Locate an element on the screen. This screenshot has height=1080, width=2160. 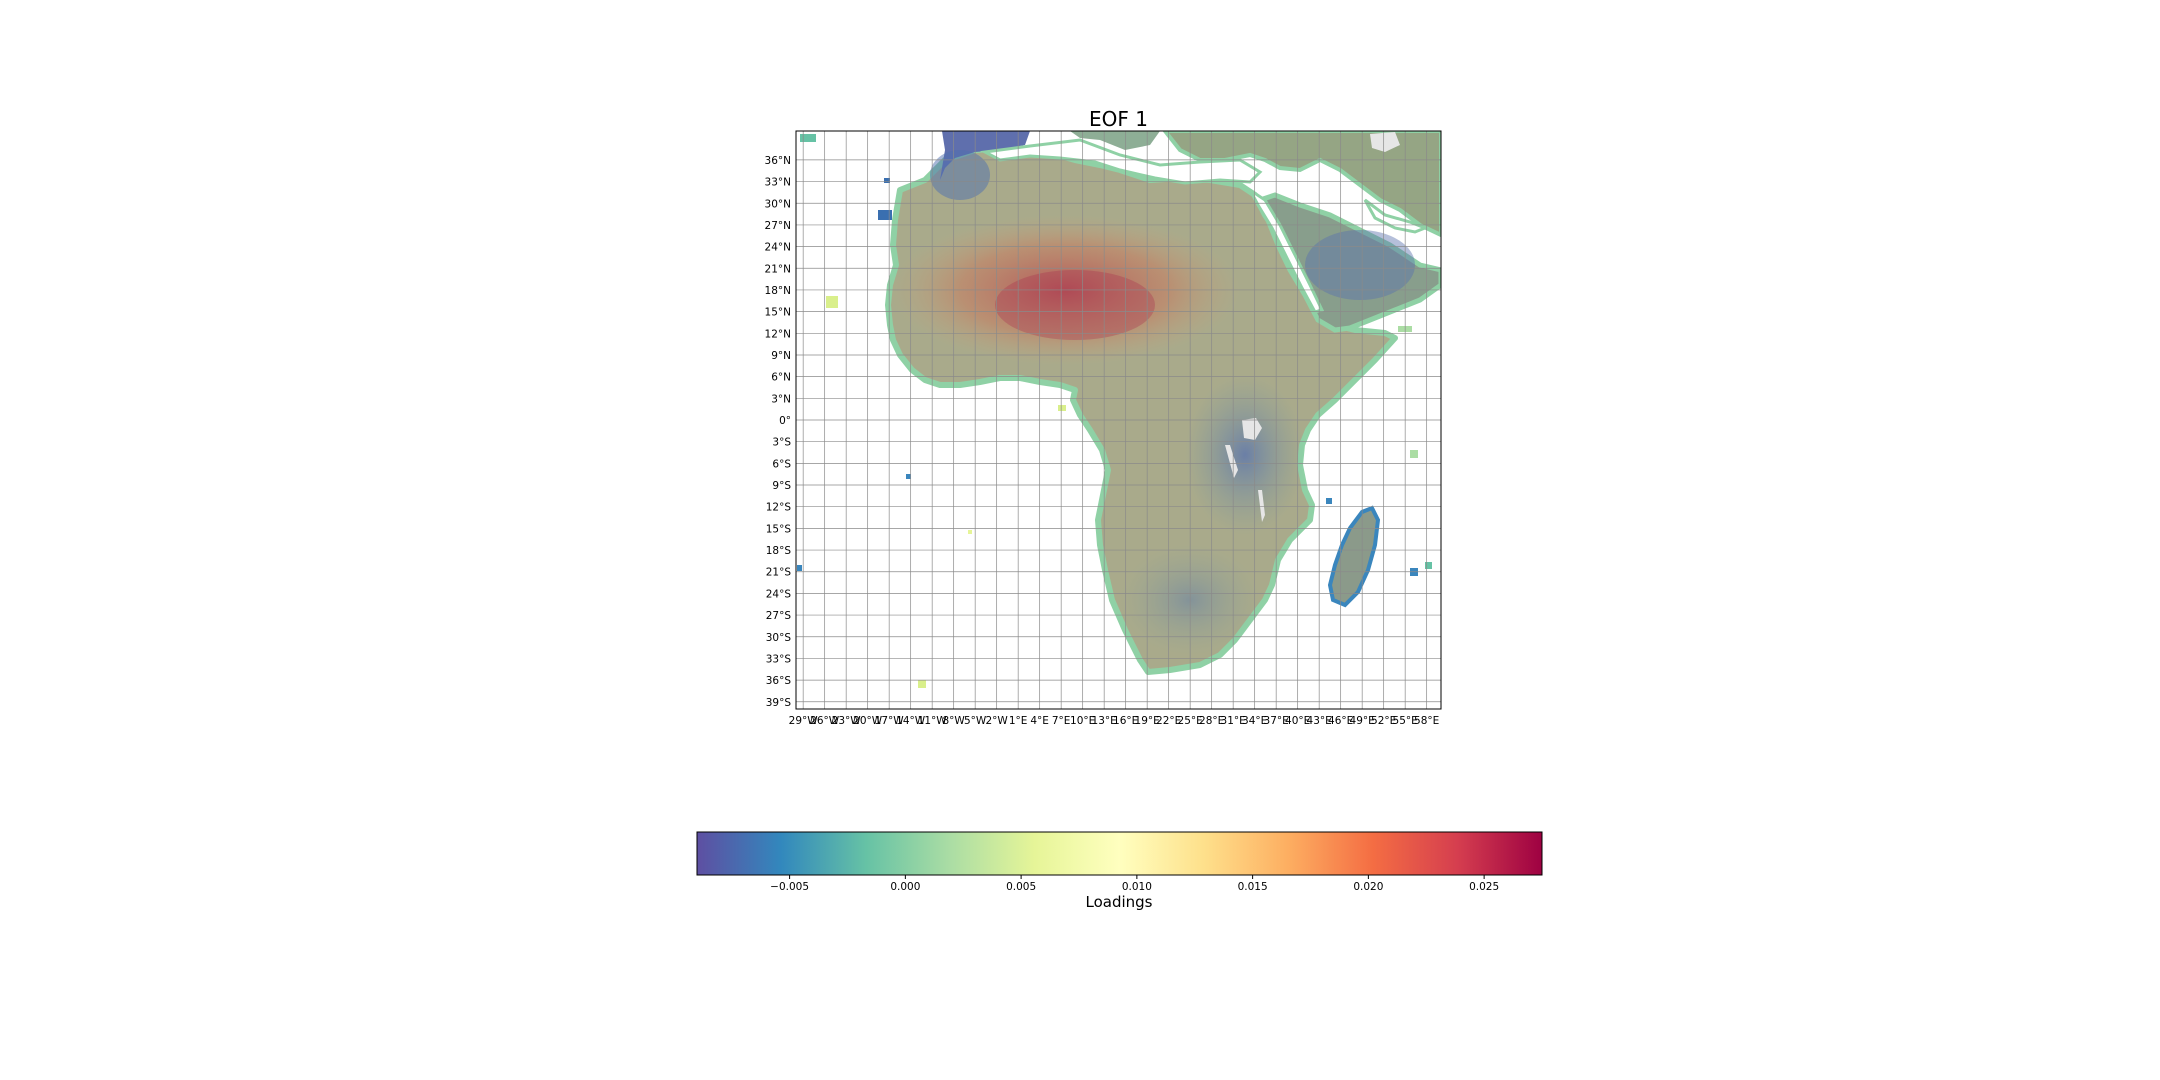
caspian-sea is located at coordinates (1385, 142).